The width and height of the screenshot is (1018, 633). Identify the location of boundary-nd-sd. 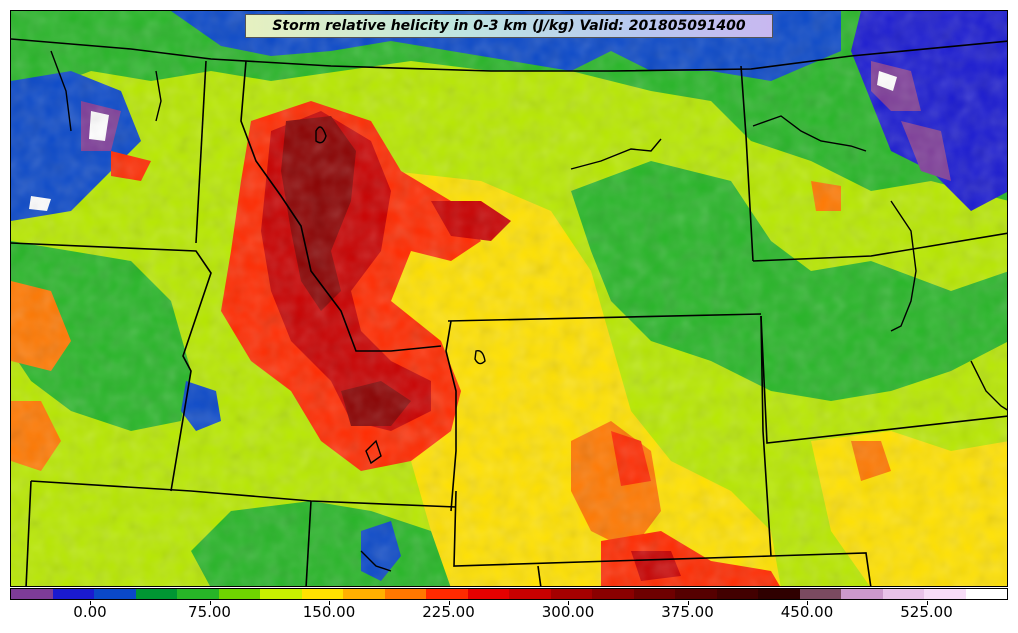
(879, 247).